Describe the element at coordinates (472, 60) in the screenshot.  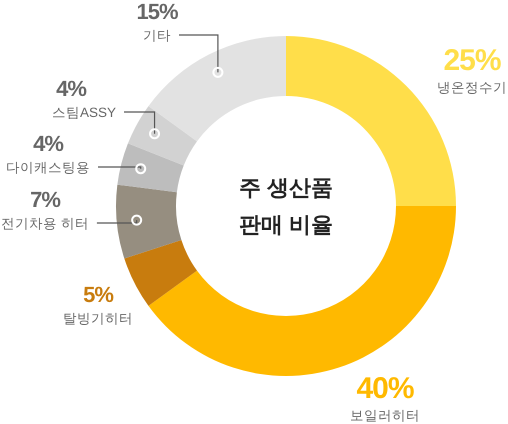
I see `data-label: 25%` at that location.